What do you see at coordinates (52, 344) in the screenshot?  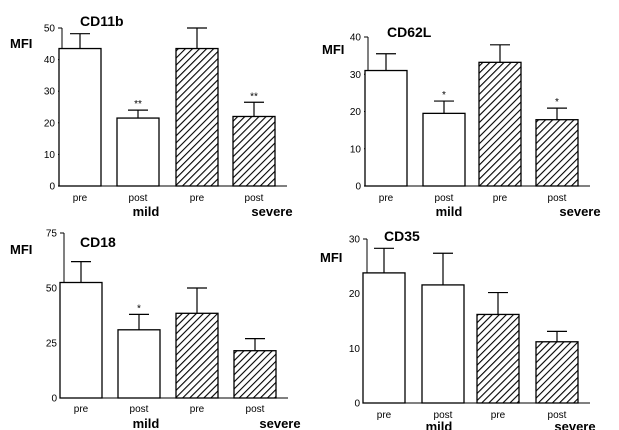 I see `y-tick-label: 25` at bounding box center [52, 344].